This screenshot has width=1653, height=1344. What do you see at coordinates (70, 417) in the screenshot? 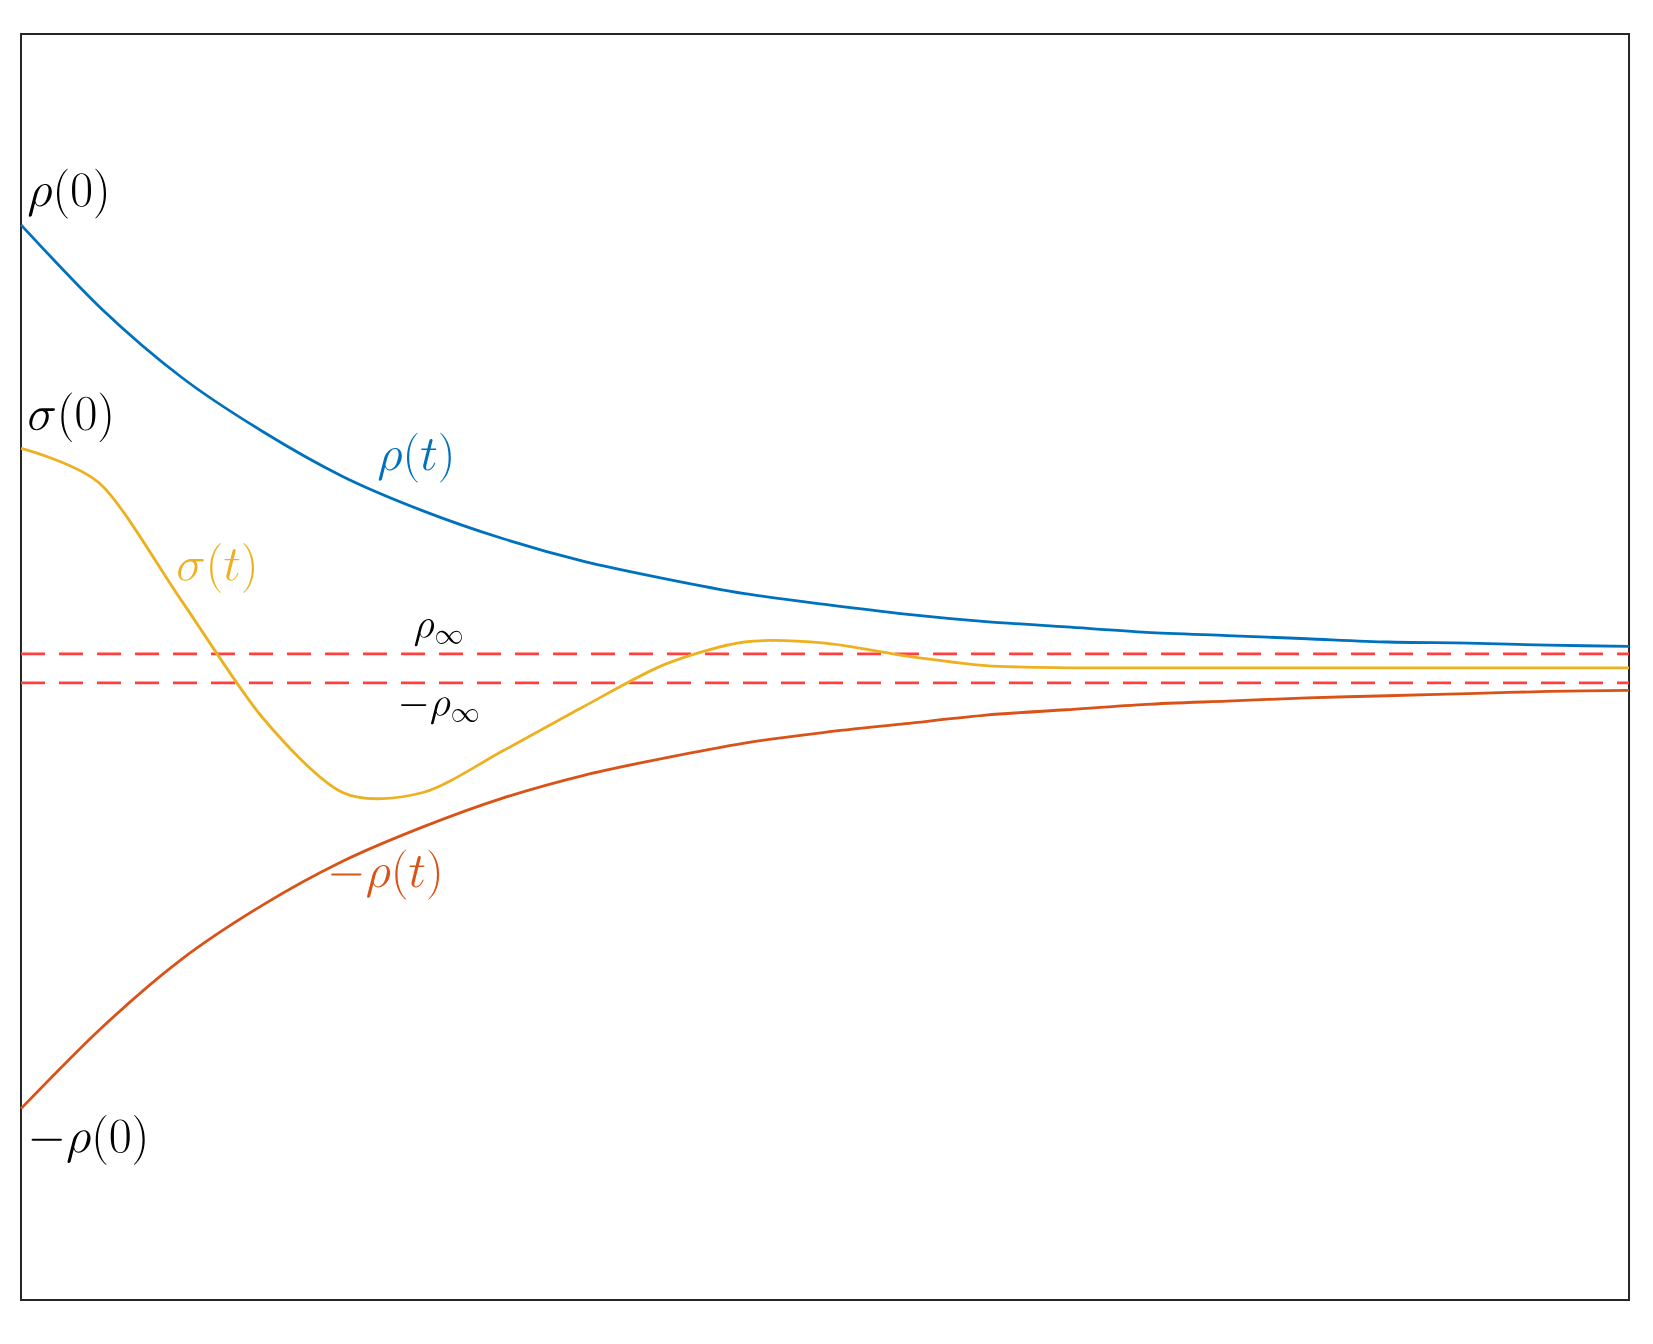
I see `annotation: $\sigma(0)$` at bounding box center [70, 417].